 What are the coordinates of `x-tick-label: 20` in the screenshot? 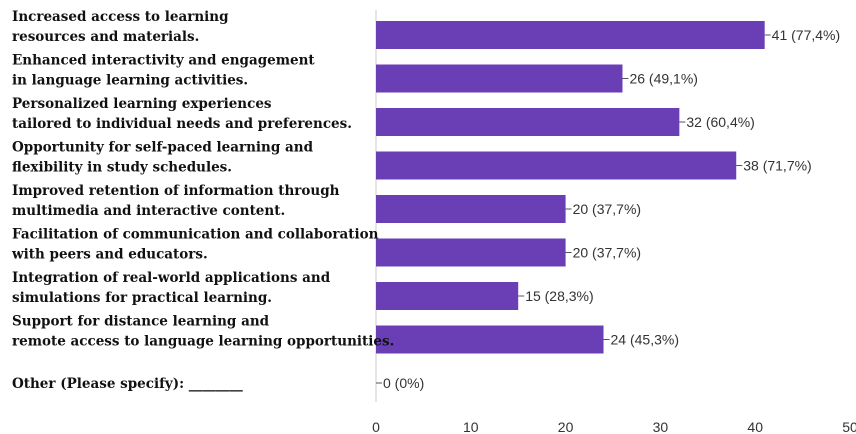 It's located at (566, 426).